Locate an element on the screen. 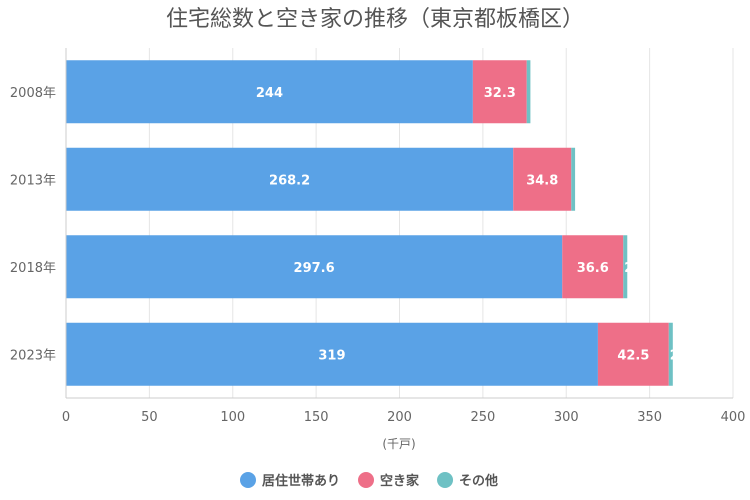  legend: 居住世帯あり 空き家 その他 is located at coordinates (369, 480).